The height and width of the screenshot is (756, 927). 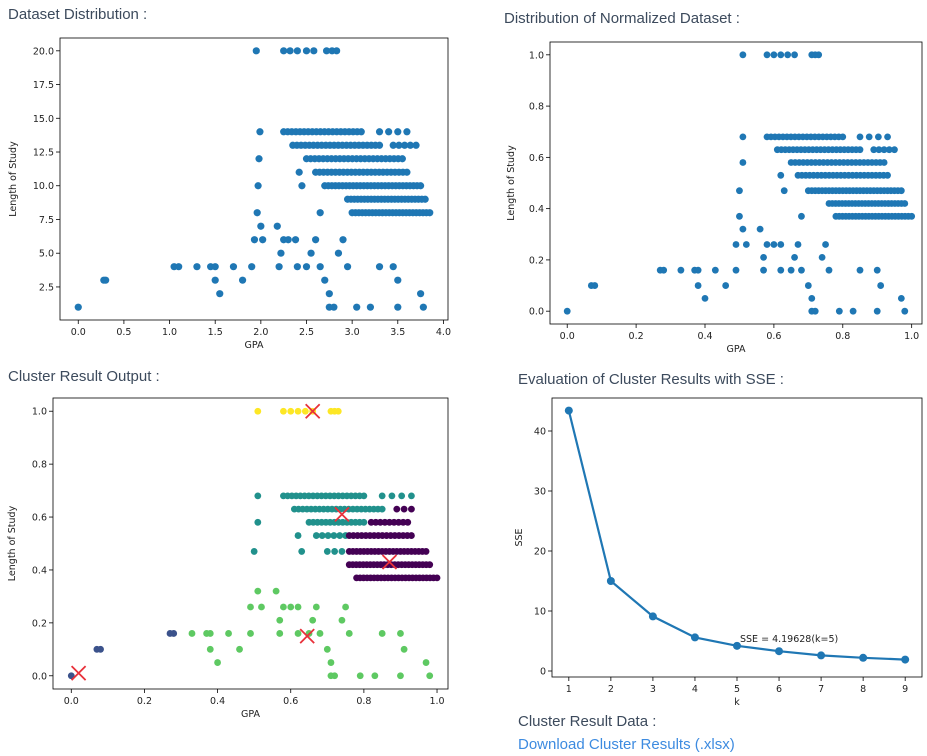 What do you see at coordinates (519, 537) in the screenshot?
I see `y-axis-label: SSE` at bounding box center [519, 537].